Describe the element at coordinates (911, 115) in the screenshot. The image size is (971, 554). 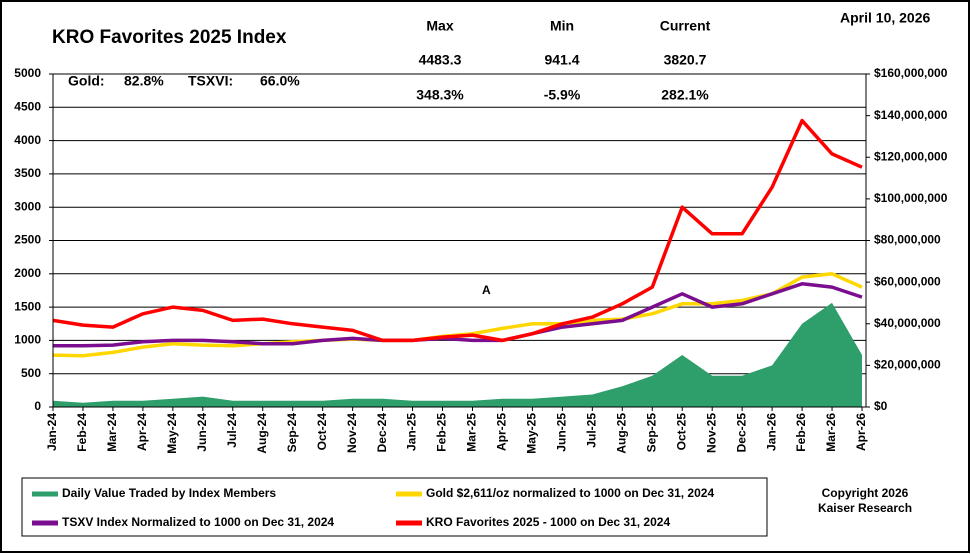
I see `y2-tick-label: $140,000,000` at that location.